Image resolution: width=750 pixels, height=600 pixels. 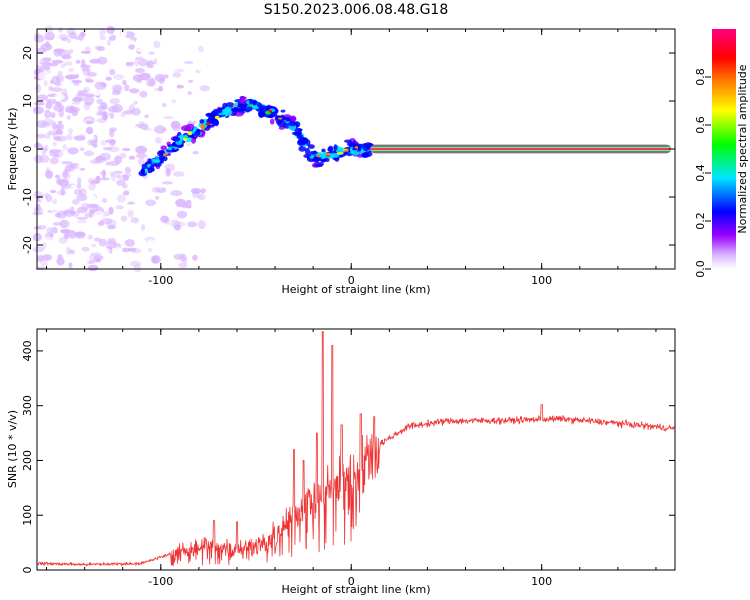 I want to click on colorbar-ticks: 0.0 0.2 0.4 0.6 0.8, so click(x=702, y=173).